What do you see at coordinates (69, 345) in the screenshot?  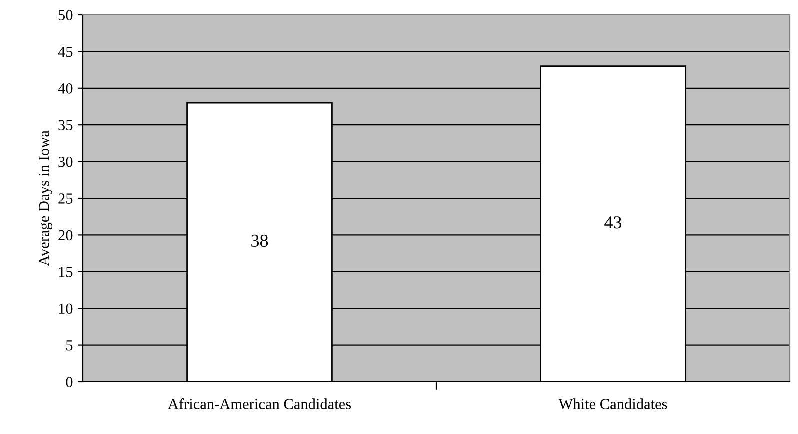 I see `y-tick-label: 5` at bounding box center [69, 345].